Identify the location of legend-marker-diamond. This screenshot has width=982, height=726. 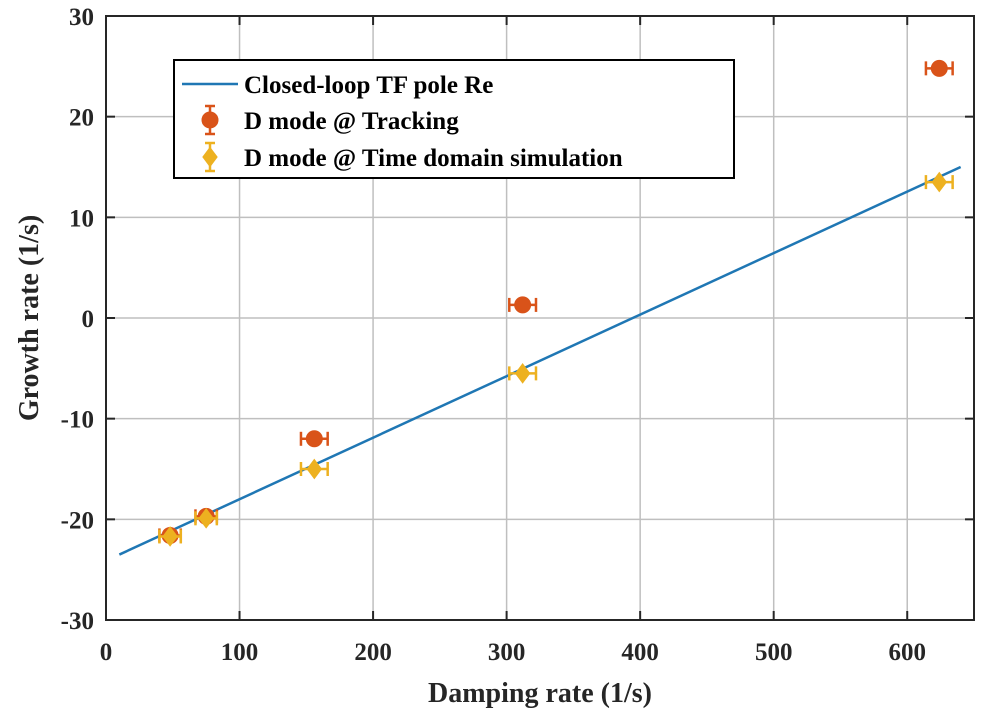
(210, 157).